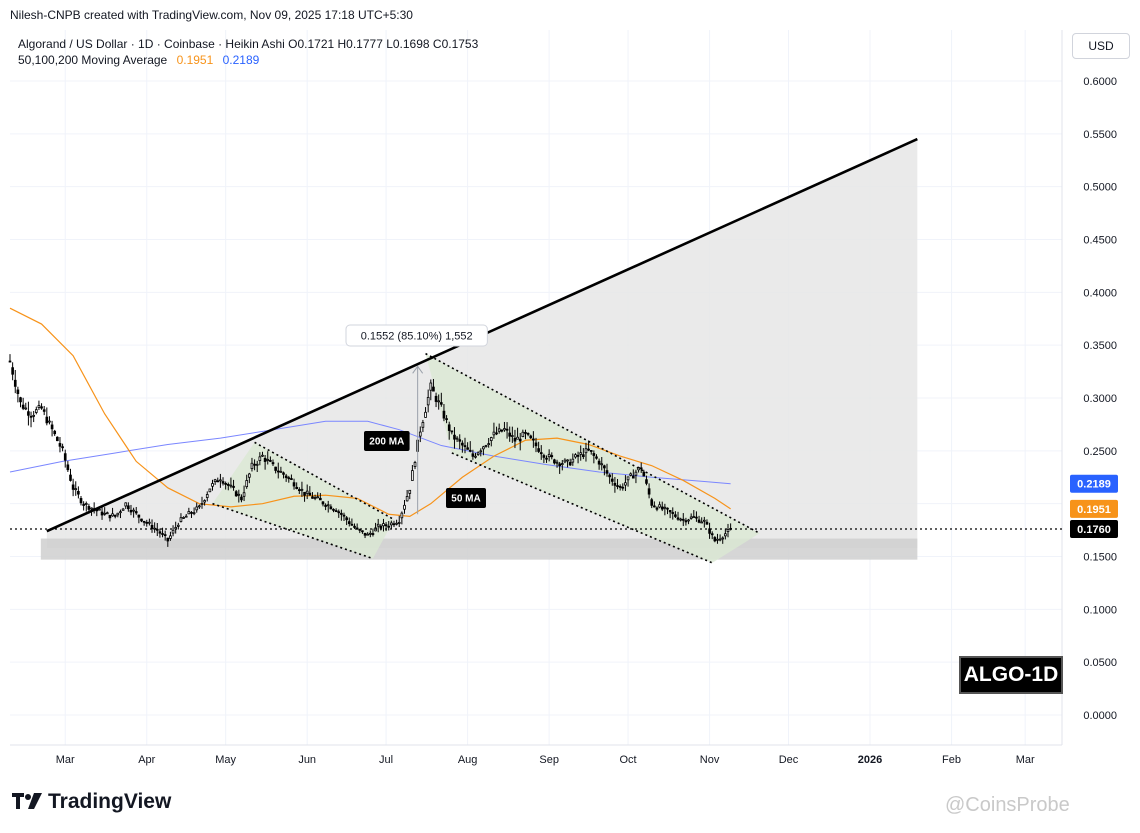 This screenshot has width=1140, height=833. I want to click on price-tick-label: 0.3000, so click(1100, 399).